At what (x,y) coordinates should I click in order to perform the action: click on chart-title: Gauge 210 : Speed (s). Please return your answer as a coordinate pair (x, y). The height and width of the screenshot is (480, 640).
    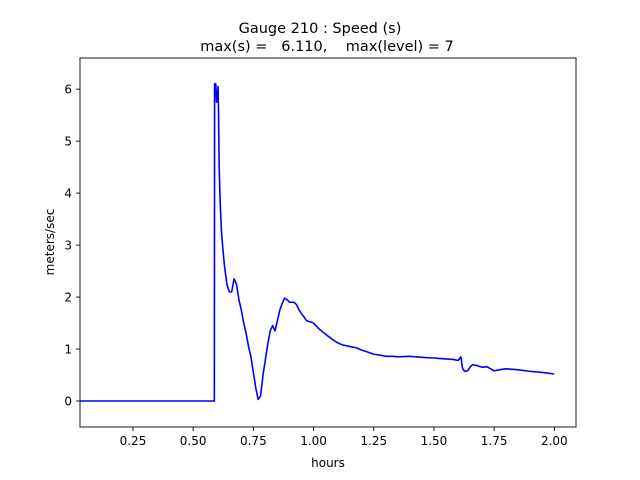
    Looking at the image, I should click on (320, 29).